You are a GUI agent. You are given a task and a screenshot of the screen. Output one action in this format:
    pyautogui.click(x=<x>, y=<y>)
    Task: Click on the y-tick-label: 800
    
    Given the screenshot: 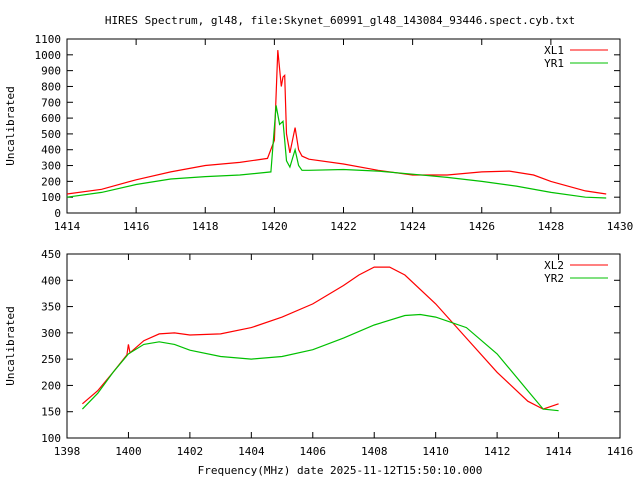 What is the action you would take?
    pyautogui.click(x=51, y=86)
    